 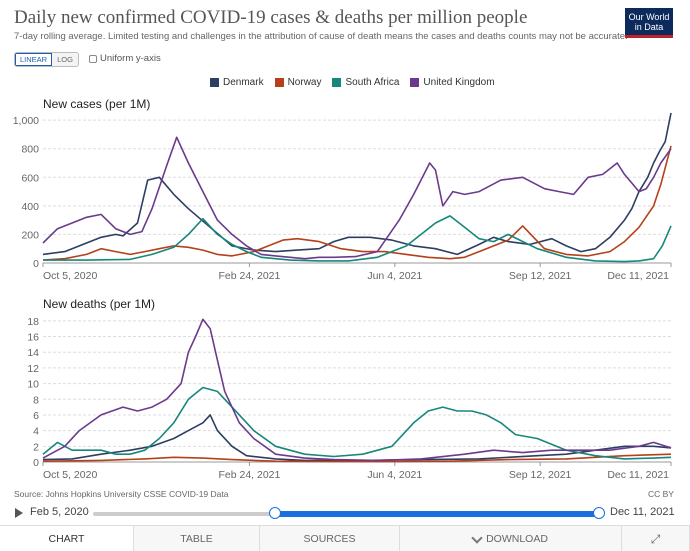 What do you see at coordinates (19, 513) in the screenshot?
I see `play-icon` at bounding box center [19, 513].